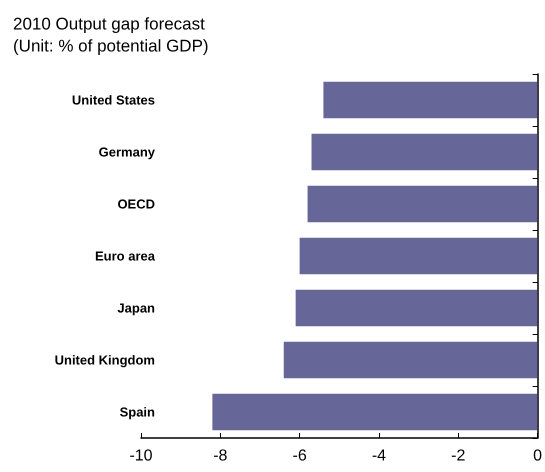 This screenshot has height=472, width=545. Describe the element at coordinates (141, 456) in the screenshot. I see `x-tick-label: -10` at that location.